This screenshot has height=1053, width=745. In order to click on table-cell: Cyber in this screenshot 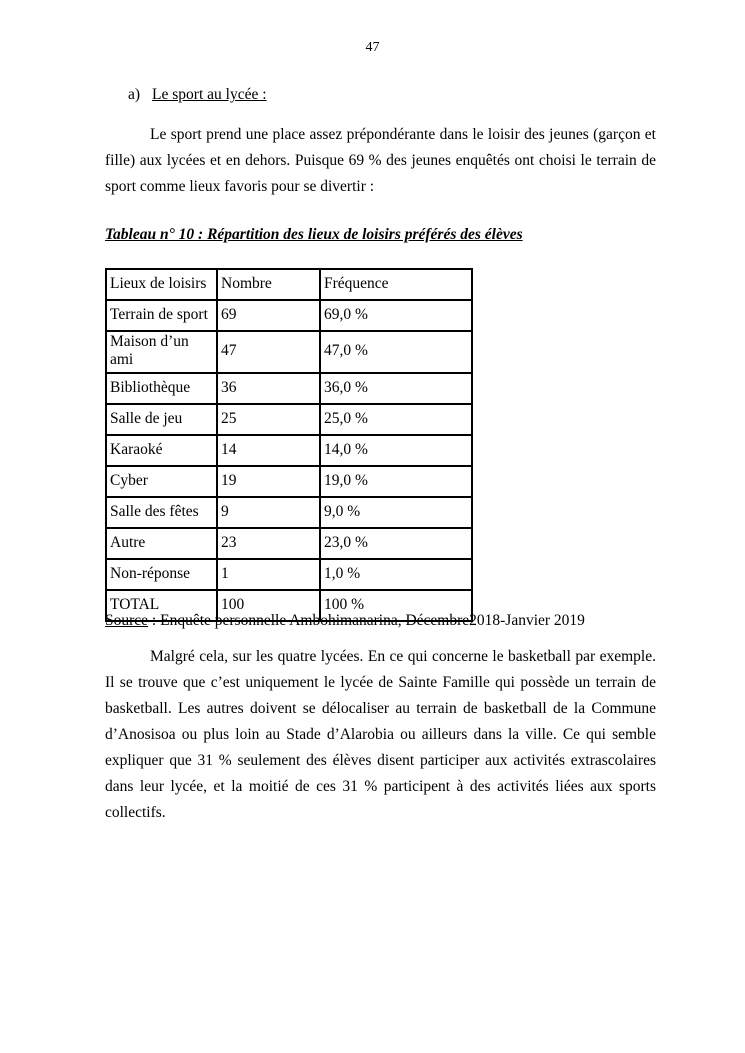, I will do `click(161, 481)`.